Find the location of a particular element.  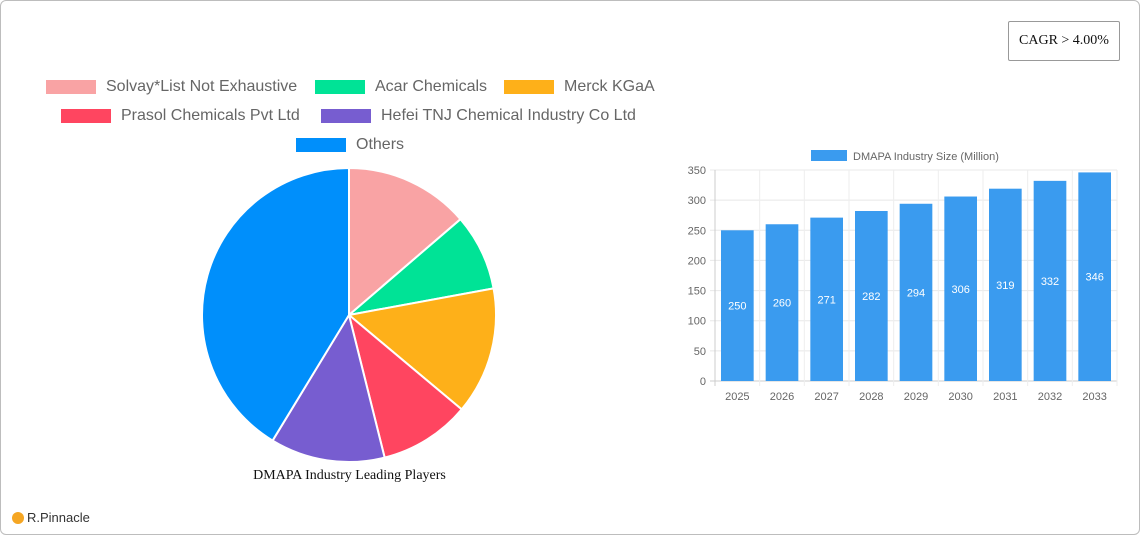

x-tick-label: 2026 is located at coordinates (782, 397).